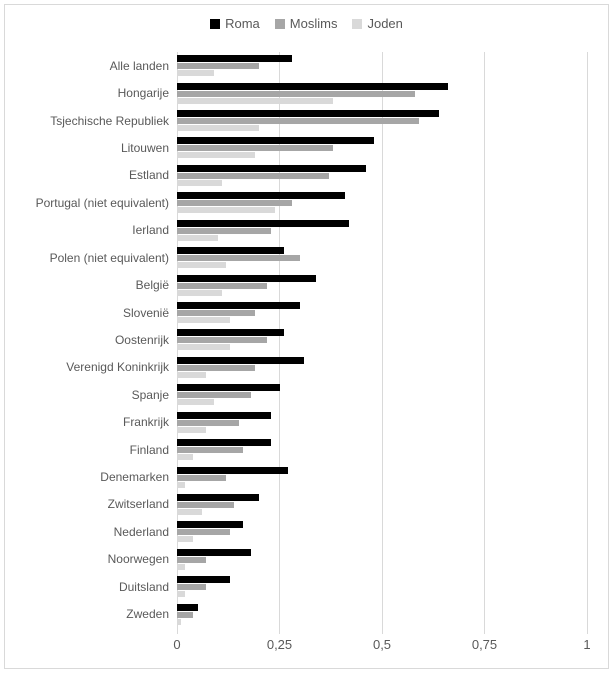 The image size is (613, 673). What do you see at coordinates (109, 257) in the screenshot?
I see `category-label: Polen (niet equivalent)` at bounding box center [109, 257].